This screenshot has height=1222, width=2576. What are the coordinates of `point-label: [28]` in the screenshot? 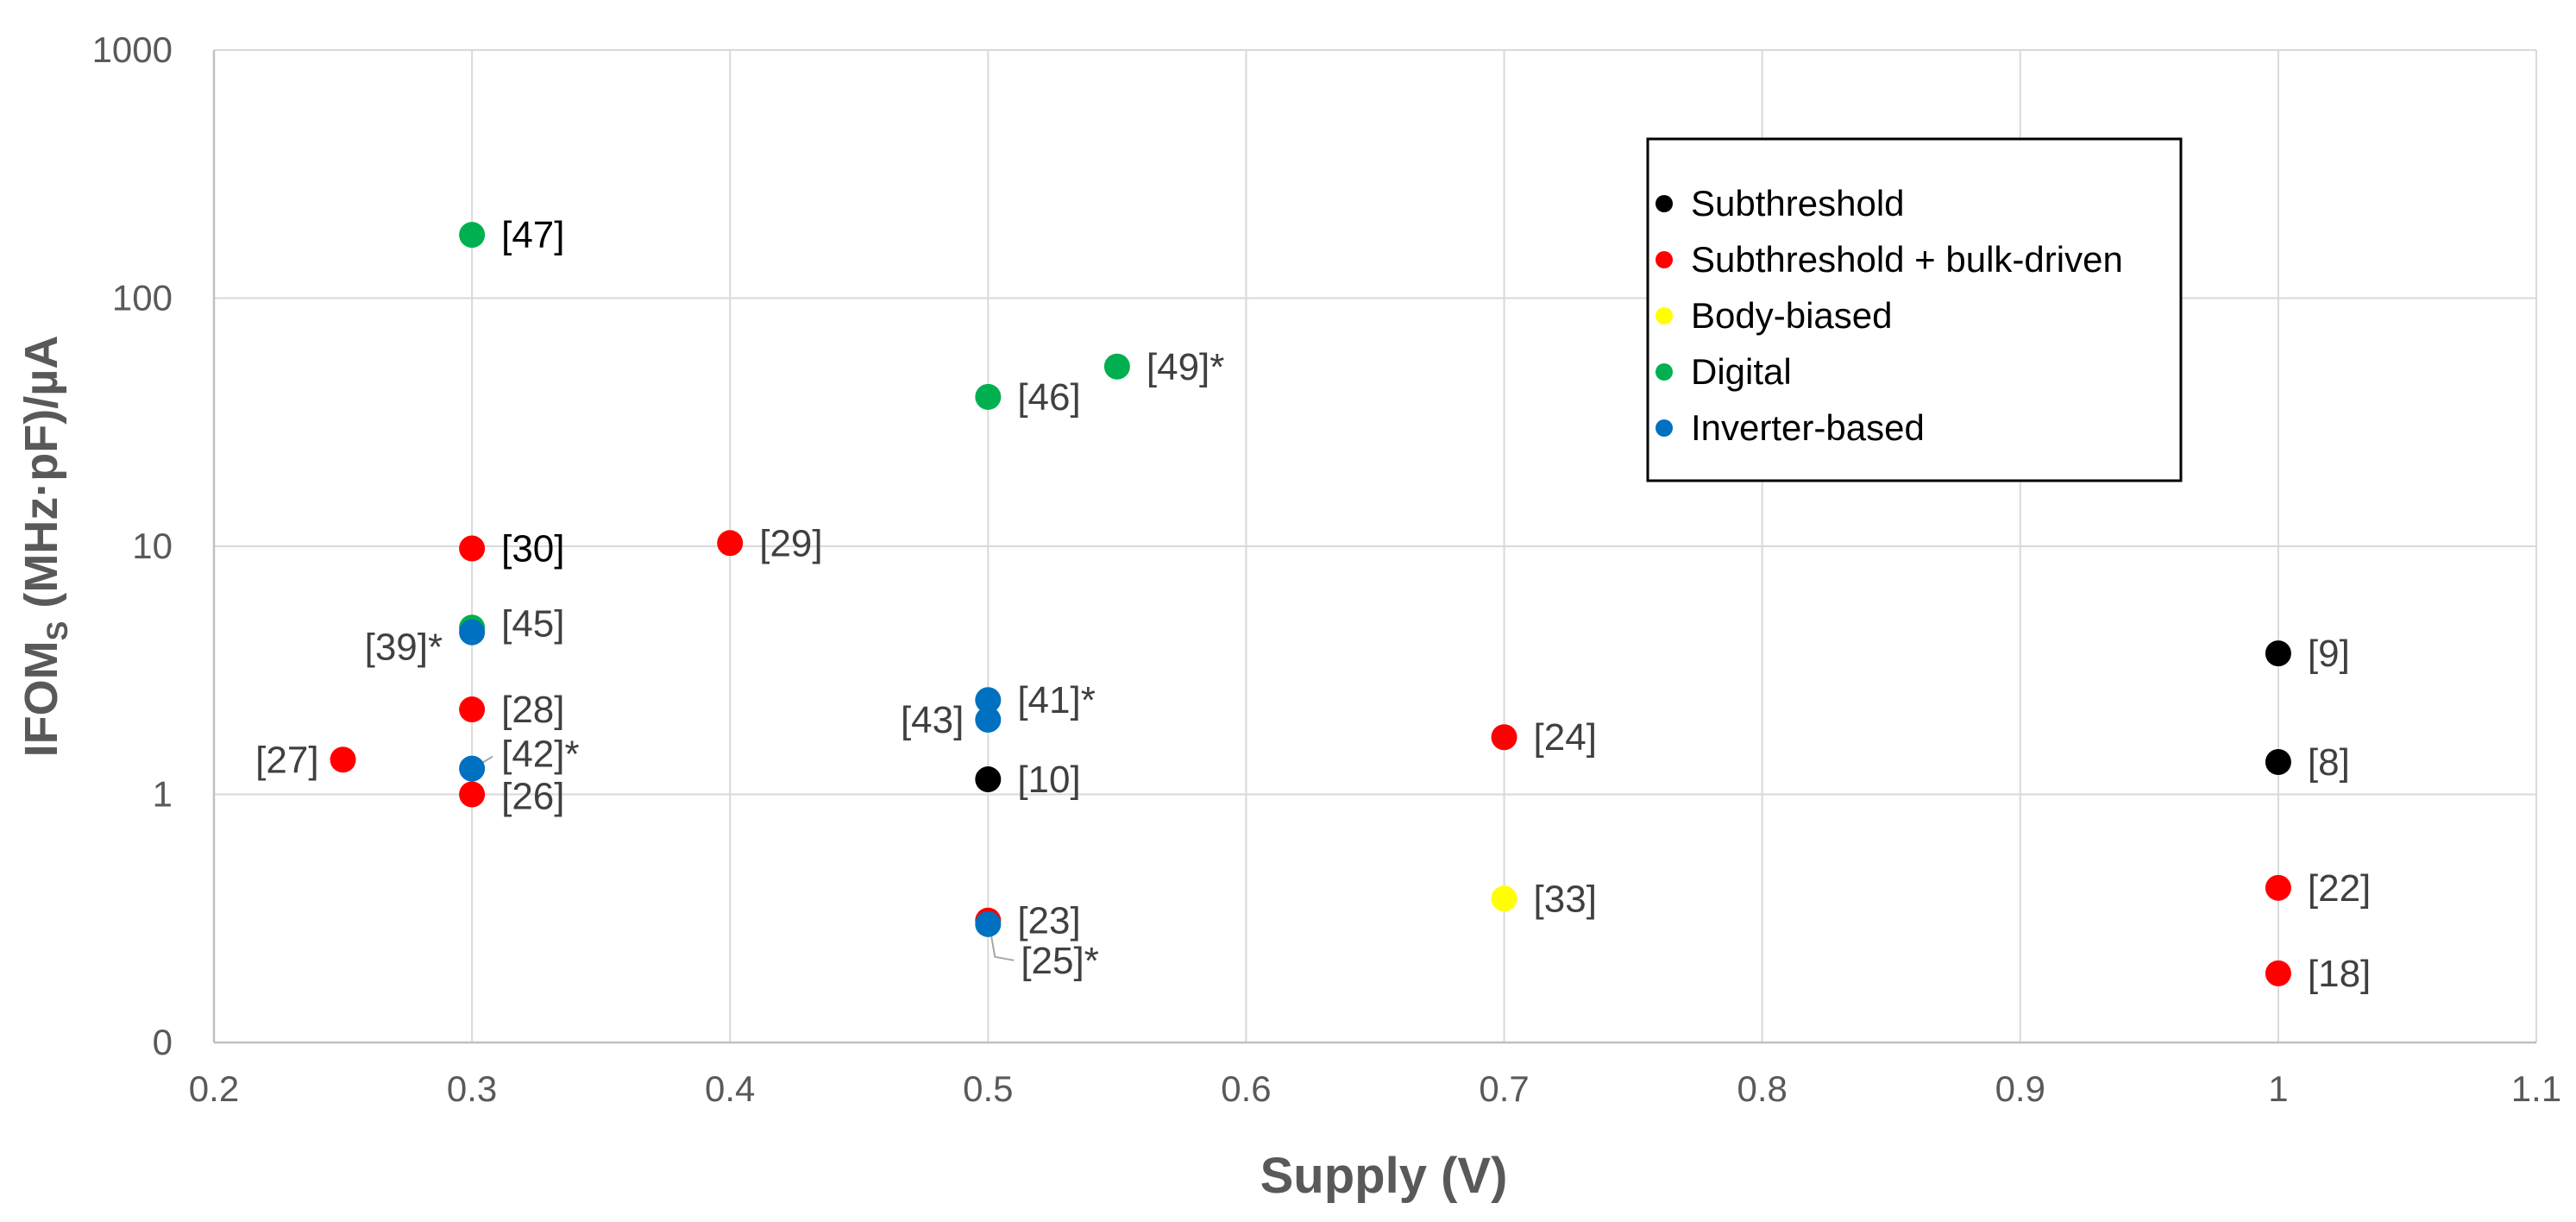 It's located at (532, 710).